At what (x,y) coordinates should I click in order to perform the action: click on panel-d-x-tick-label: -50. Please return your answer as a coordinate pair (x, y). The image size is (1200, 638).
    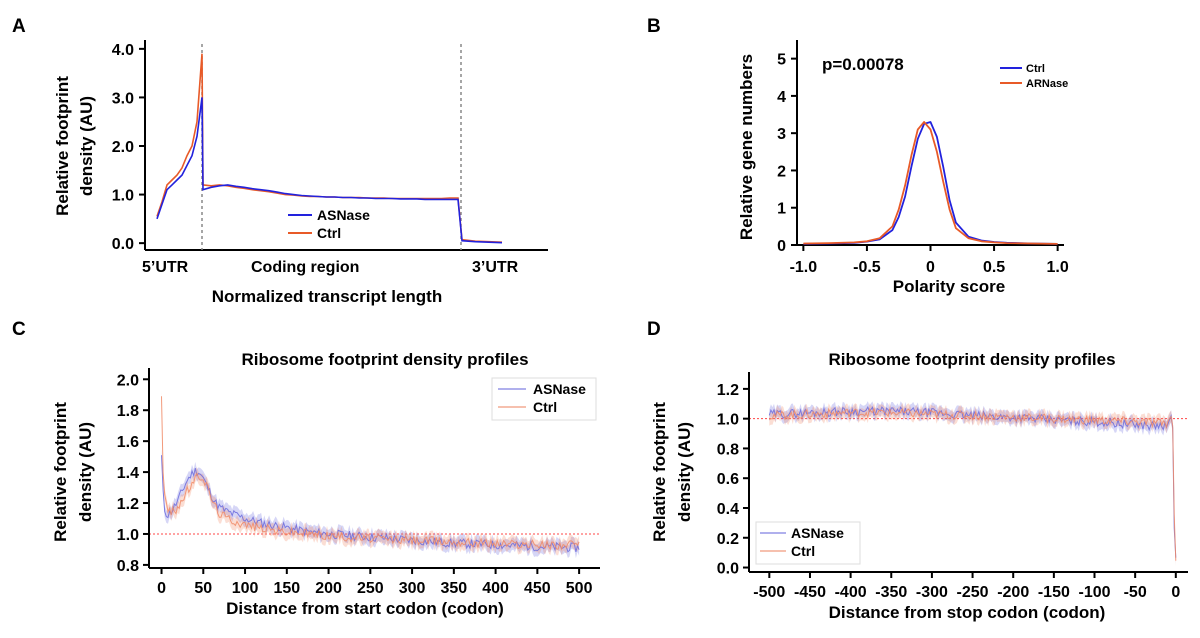
    Looking at the image, I should click on (1135, 592).